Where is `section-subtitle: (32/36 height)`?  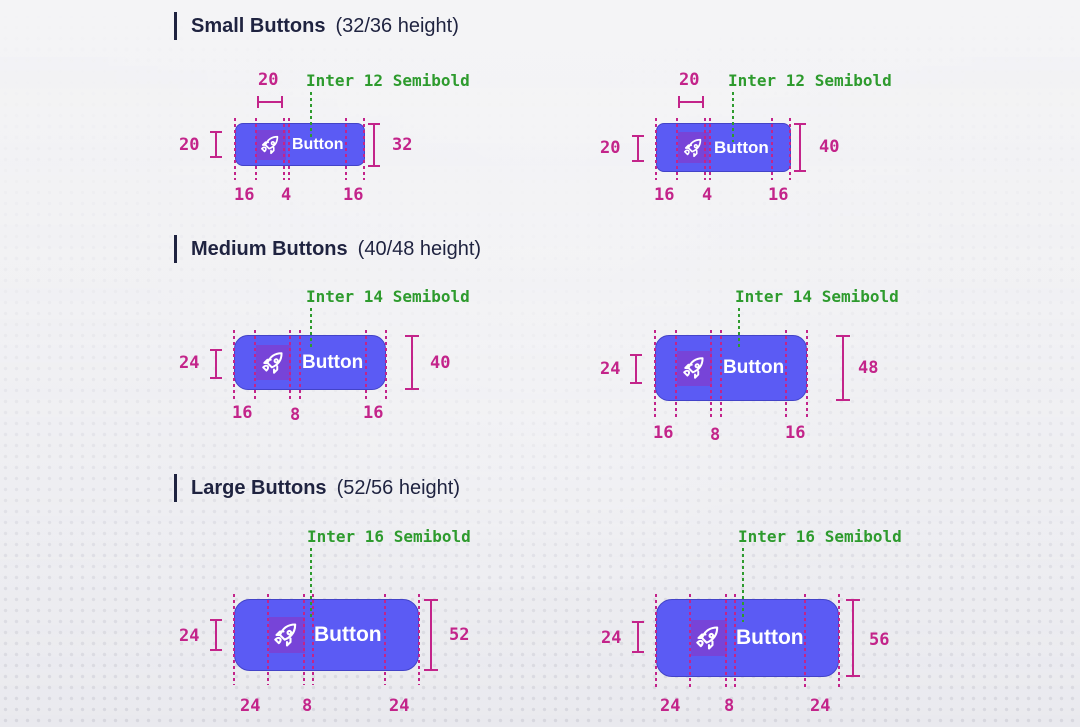 section-subtitle: (32/36 height) is located at coordinates (397, 25).